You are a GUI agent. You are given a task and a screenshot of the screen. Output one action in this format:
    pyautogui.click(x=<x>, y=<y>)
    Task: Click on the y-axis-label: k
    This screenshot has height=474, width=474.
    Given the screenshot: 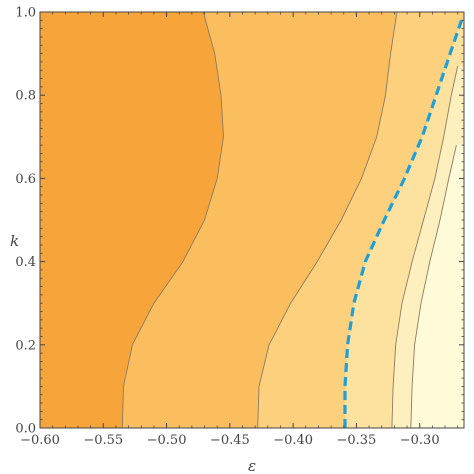 What is the action you would take?
    pyautogui.click(x=14, y=241)
    